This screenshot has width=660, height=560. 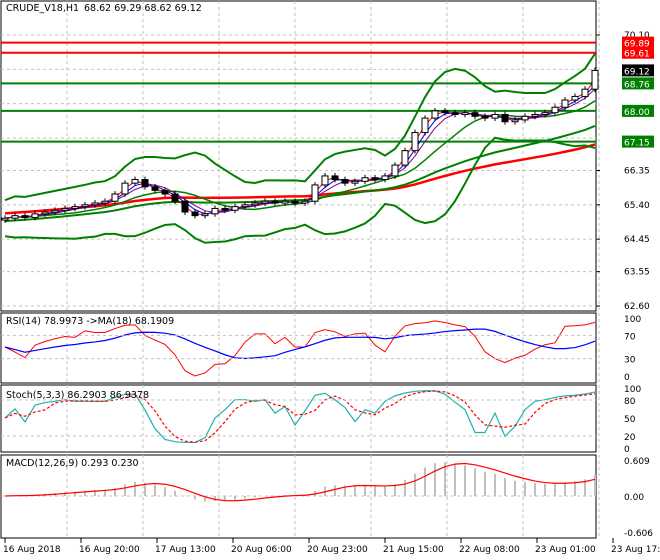 What do you see at coordinates (630, 361) in the screenshot?
I see `rsi-tick-label: 30` at bounding box center [630, 361].